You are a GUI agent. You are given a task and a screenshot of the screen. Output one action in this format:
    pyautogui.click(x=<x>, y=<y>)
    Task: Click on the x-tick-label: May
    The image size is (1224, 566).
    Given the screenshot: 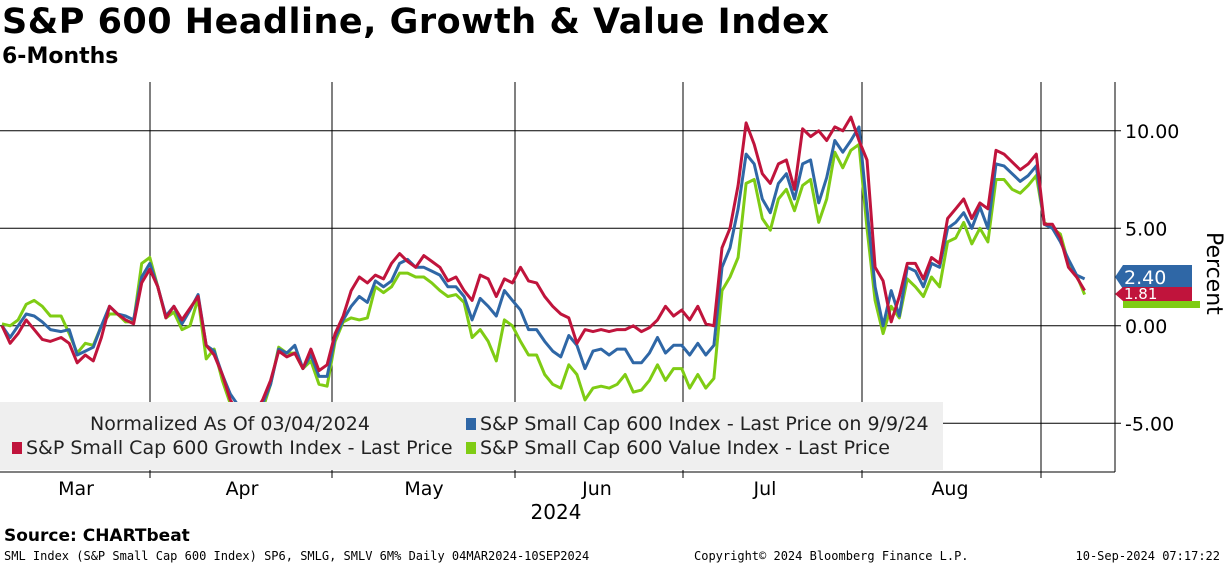 What is the action you would take?
    pyautogui.click(x=423, y=489)
    